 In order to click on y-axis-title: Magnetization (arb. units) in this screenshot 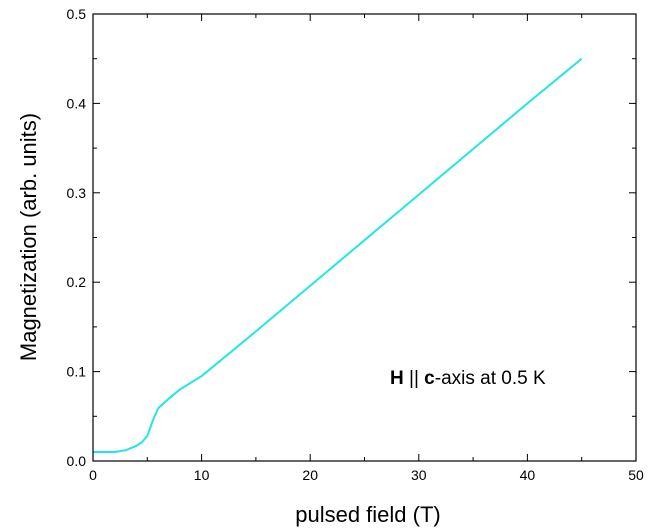, I will do `click(28, 237)`.